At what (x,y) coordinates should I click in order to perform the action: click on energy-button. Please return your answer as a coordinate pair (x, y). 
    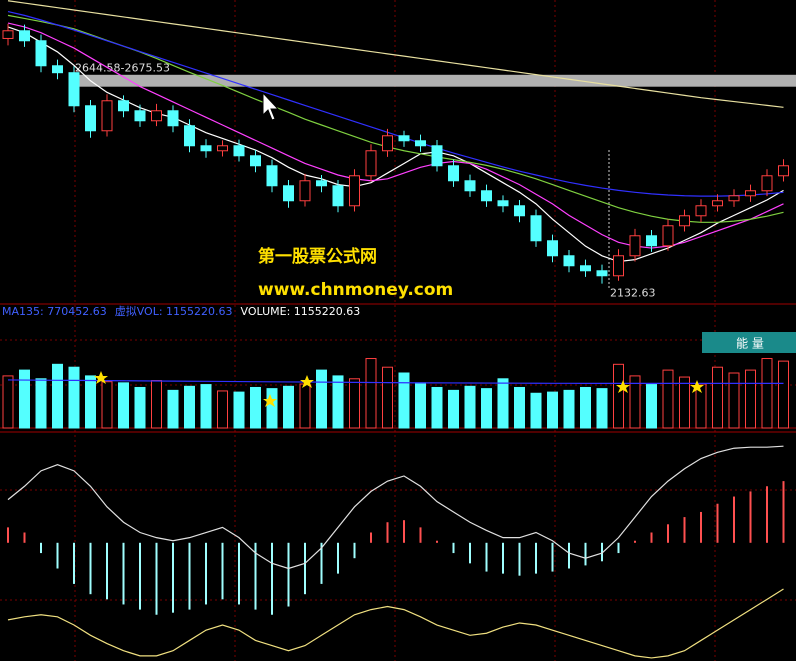
    Looking at the image, I should click on (749, 342).